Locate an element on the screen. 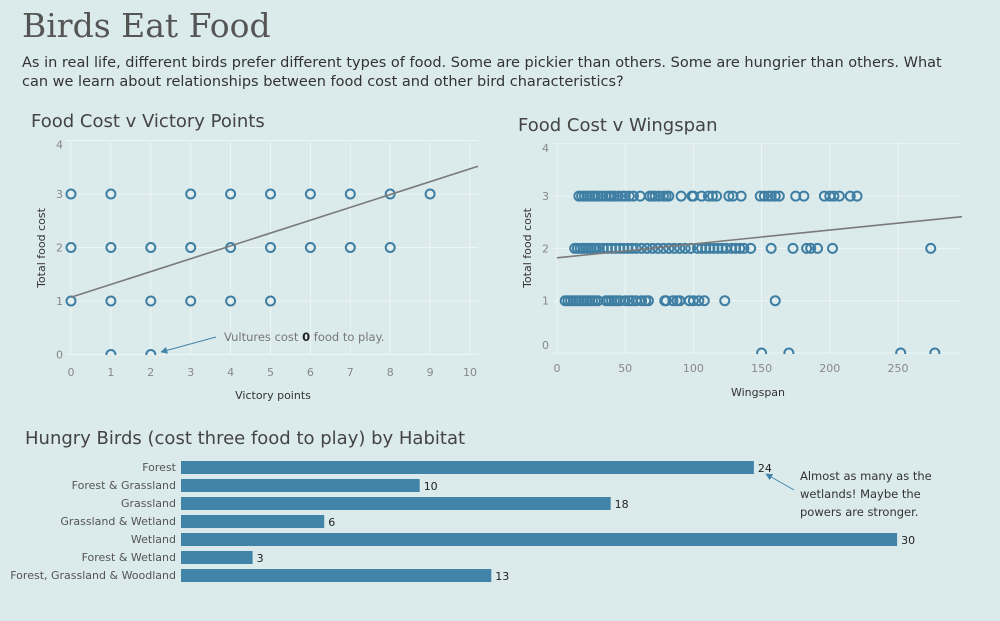 Image resolution: width=1000 pixels, height=621 pixels. annotation-vultures: Vultures cost 0 food to play. is located at coordinates (304, 337).